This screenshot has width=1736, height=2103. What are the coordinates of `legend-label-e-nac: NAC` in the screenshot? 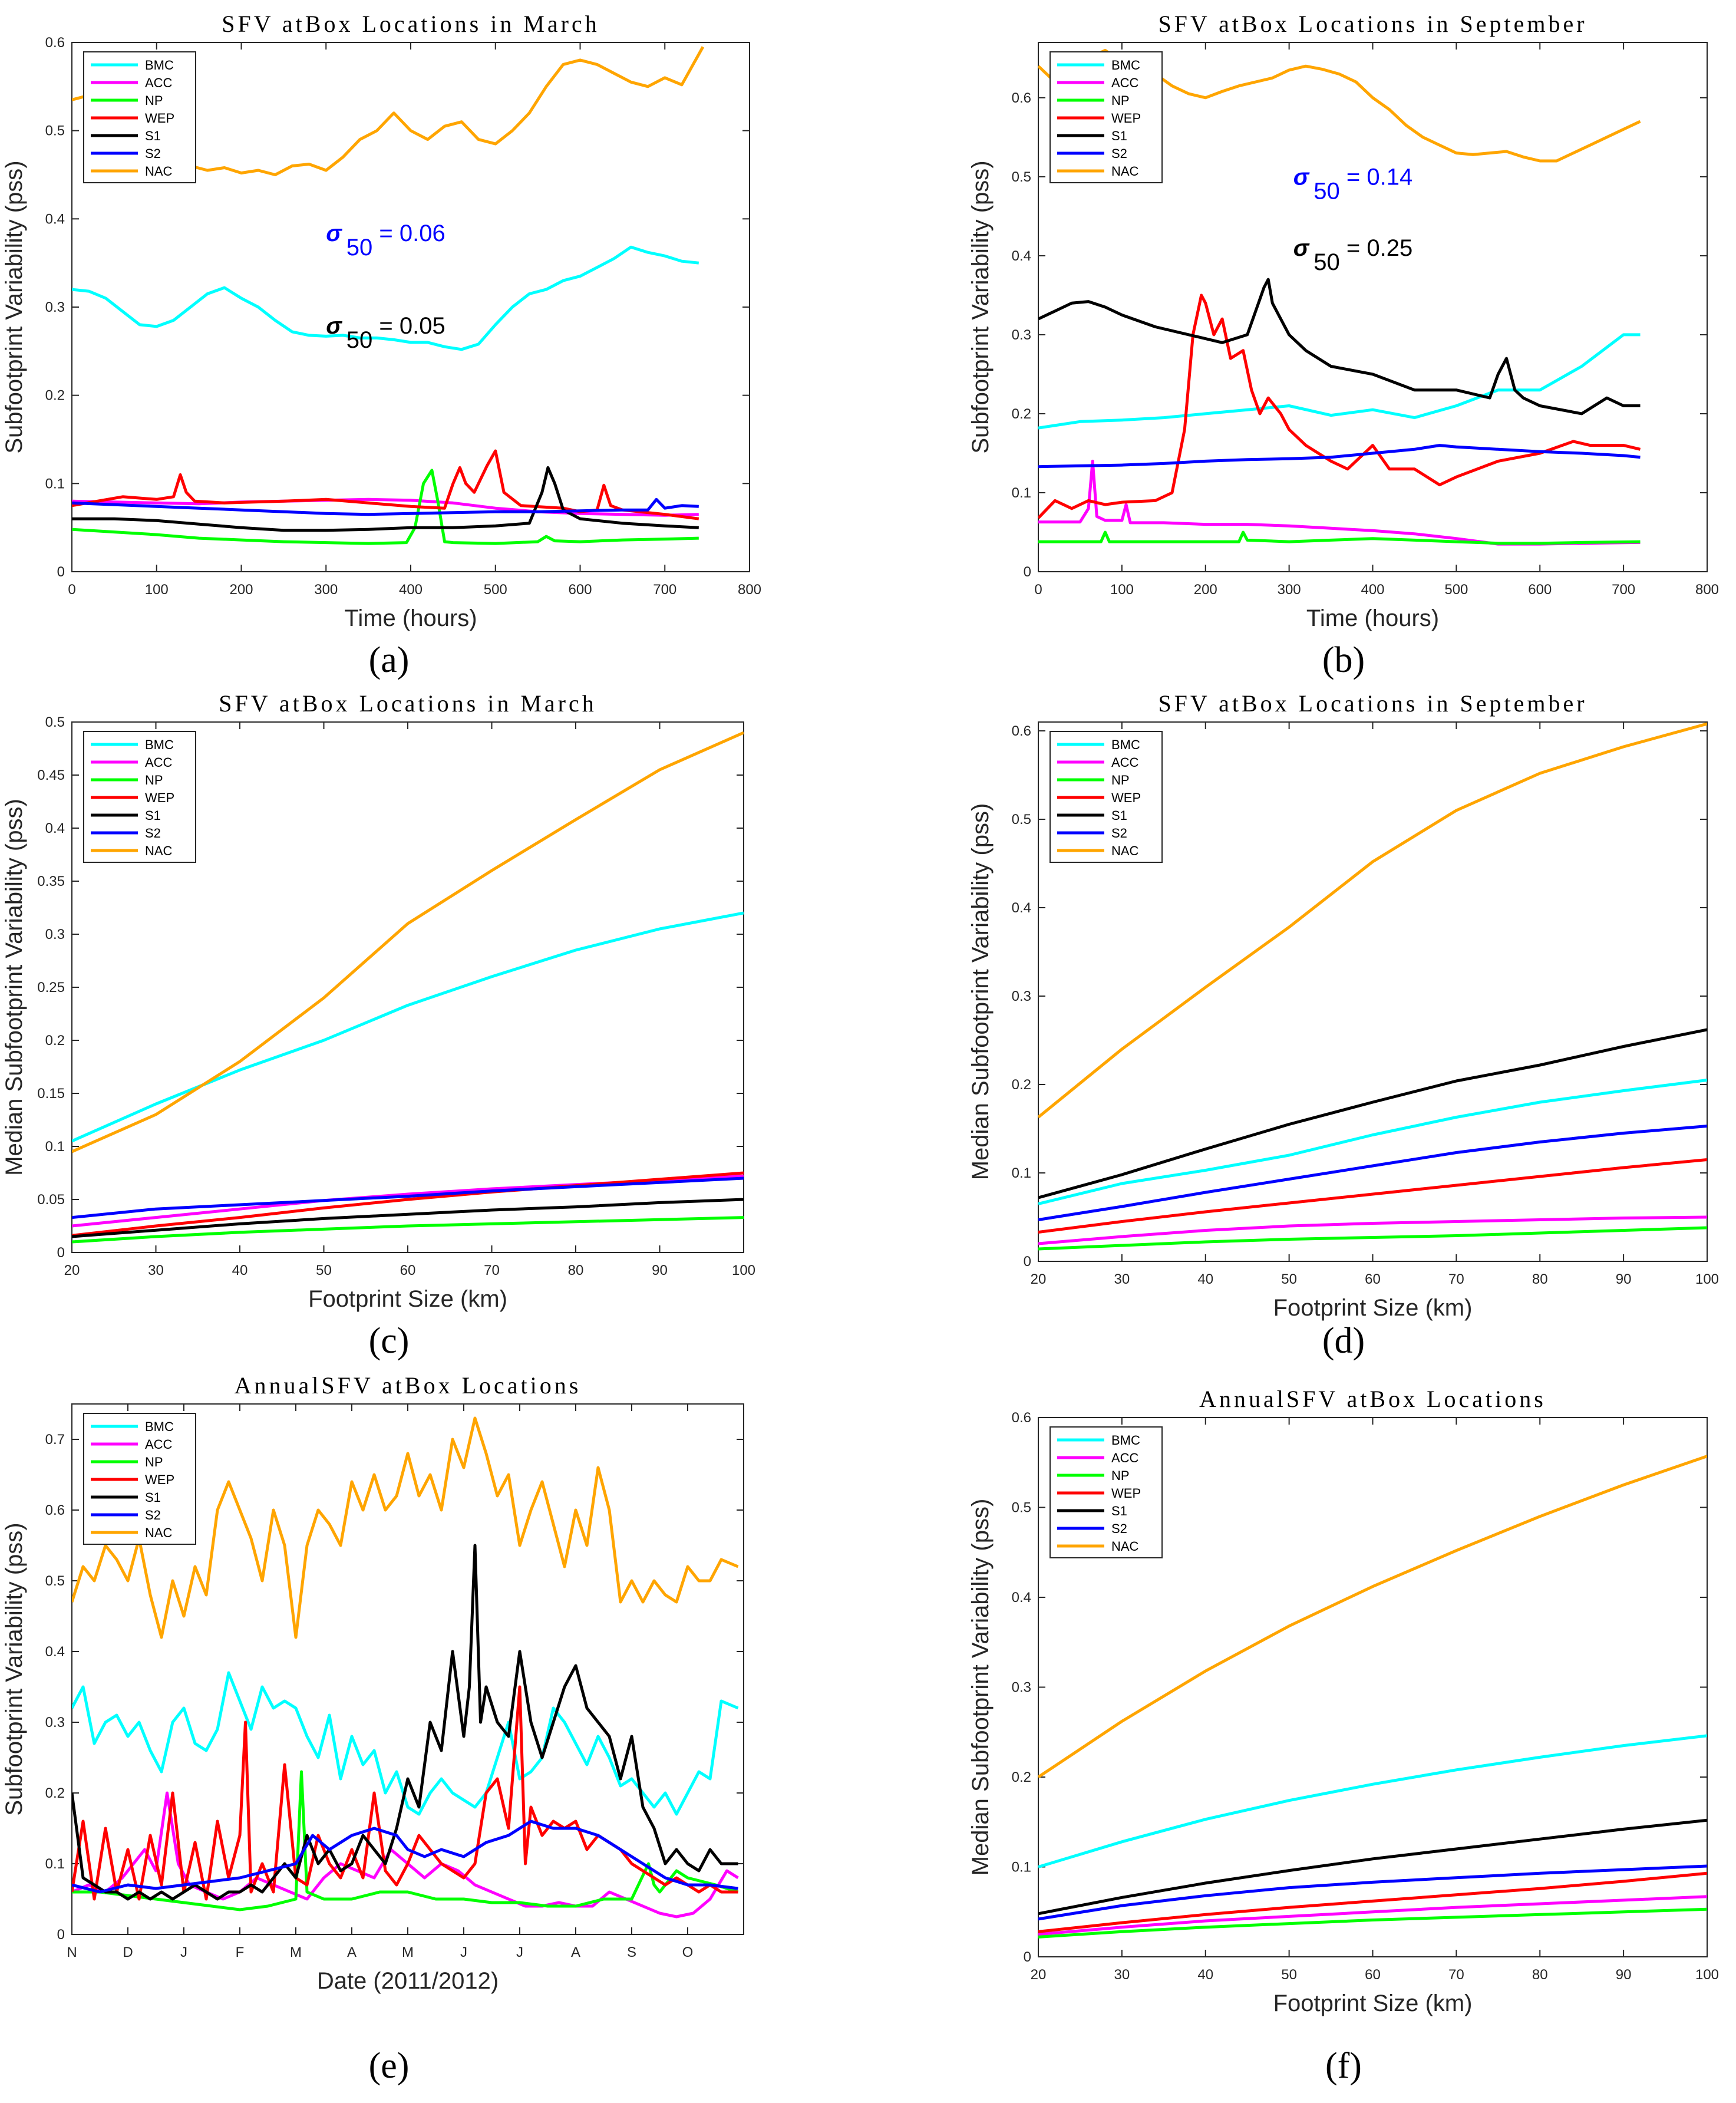 It's located at (159, 1532).